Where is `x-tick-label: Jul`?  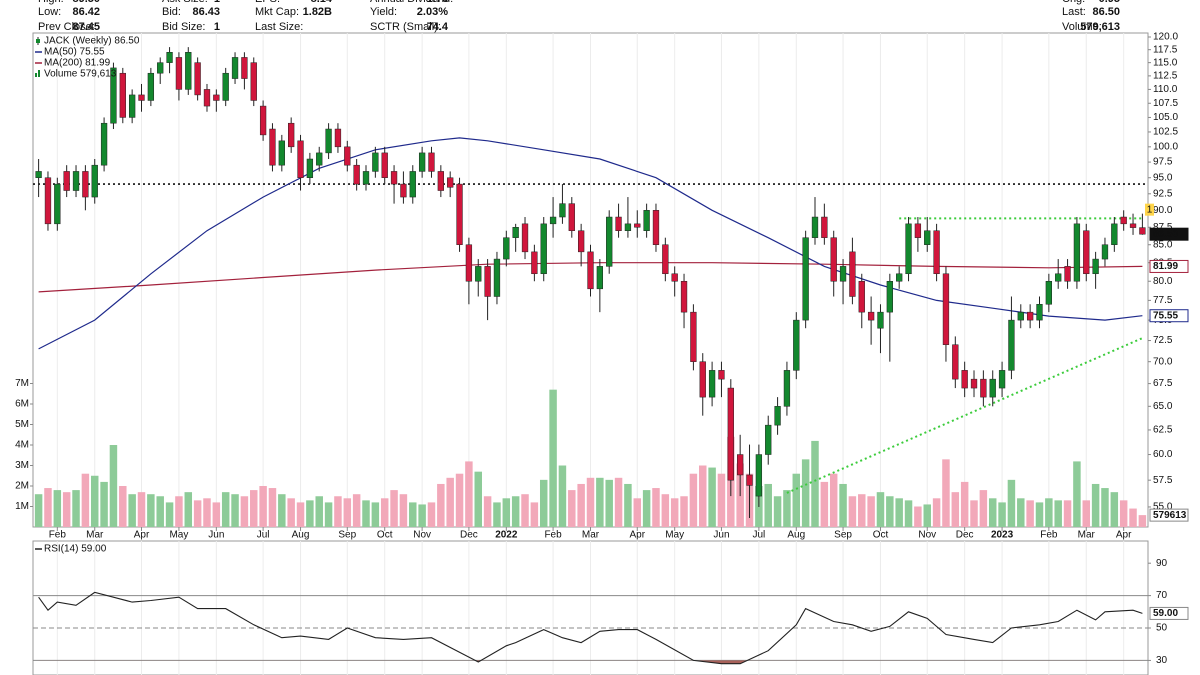 x-tick-label: Jul is located at coordinates (758, 535).